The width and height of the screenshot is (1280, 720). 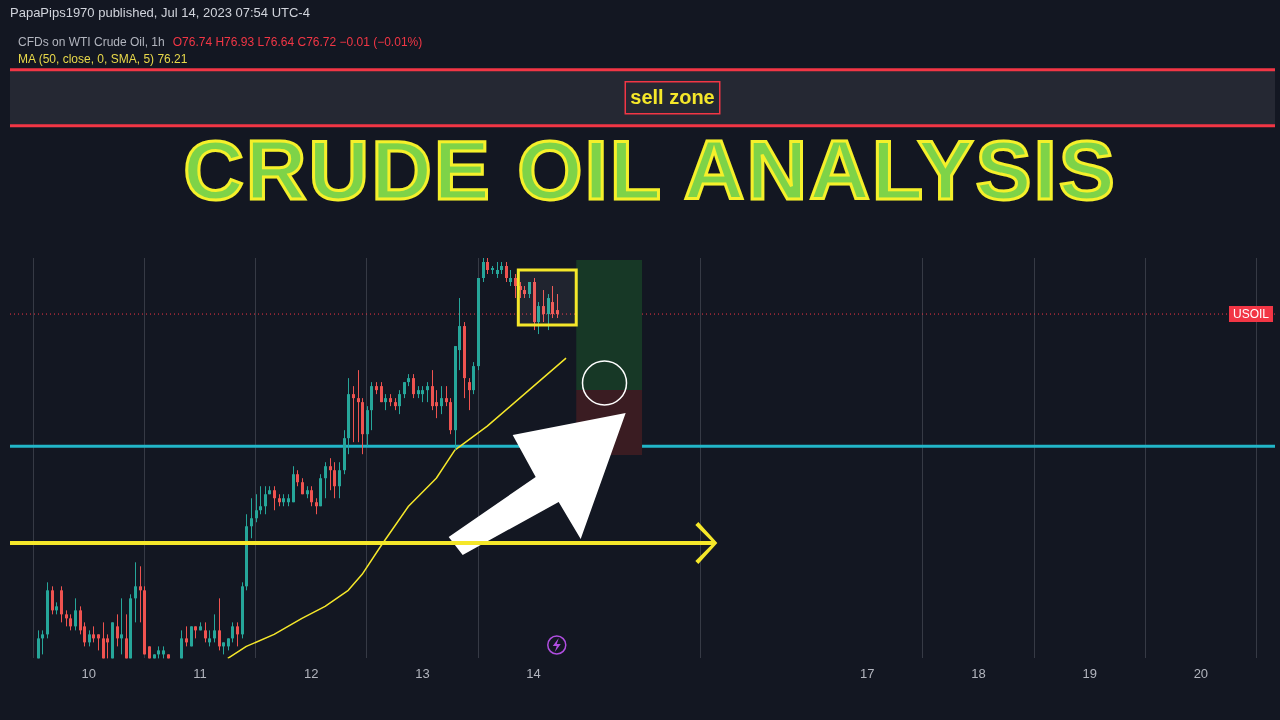 I want to click on ref-line-label: USOIL, so click(x=1251, y=314).